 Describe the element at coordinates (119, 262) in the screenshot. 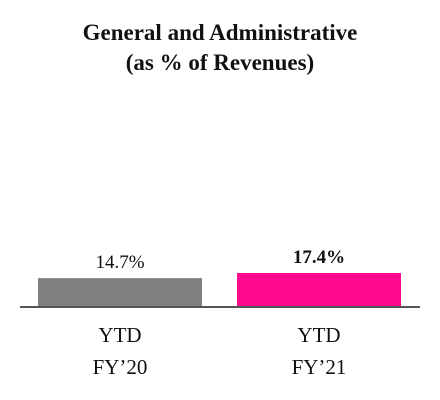

I see `data-label-0: 14.7%` at that location.